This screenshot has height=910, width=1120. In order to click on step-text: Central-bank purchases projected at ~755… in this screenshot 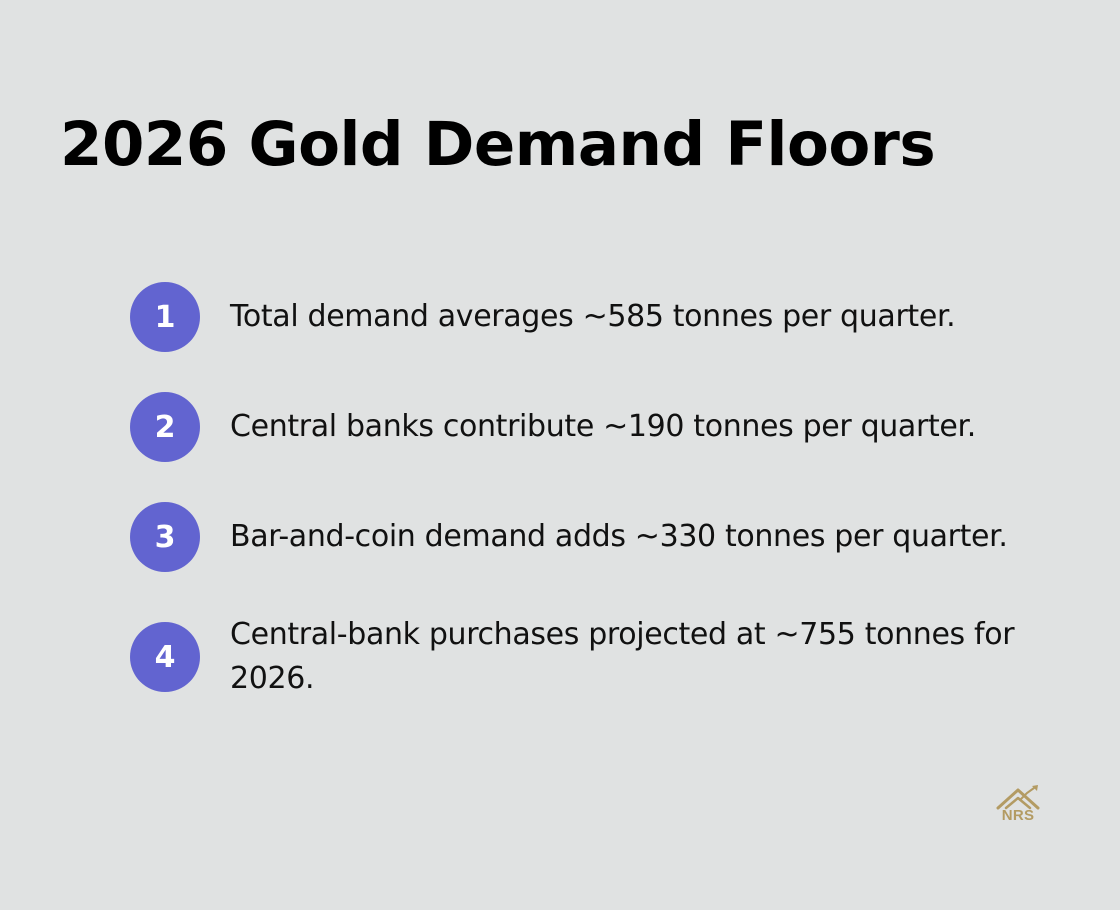, I will do `click(622, 656)`.